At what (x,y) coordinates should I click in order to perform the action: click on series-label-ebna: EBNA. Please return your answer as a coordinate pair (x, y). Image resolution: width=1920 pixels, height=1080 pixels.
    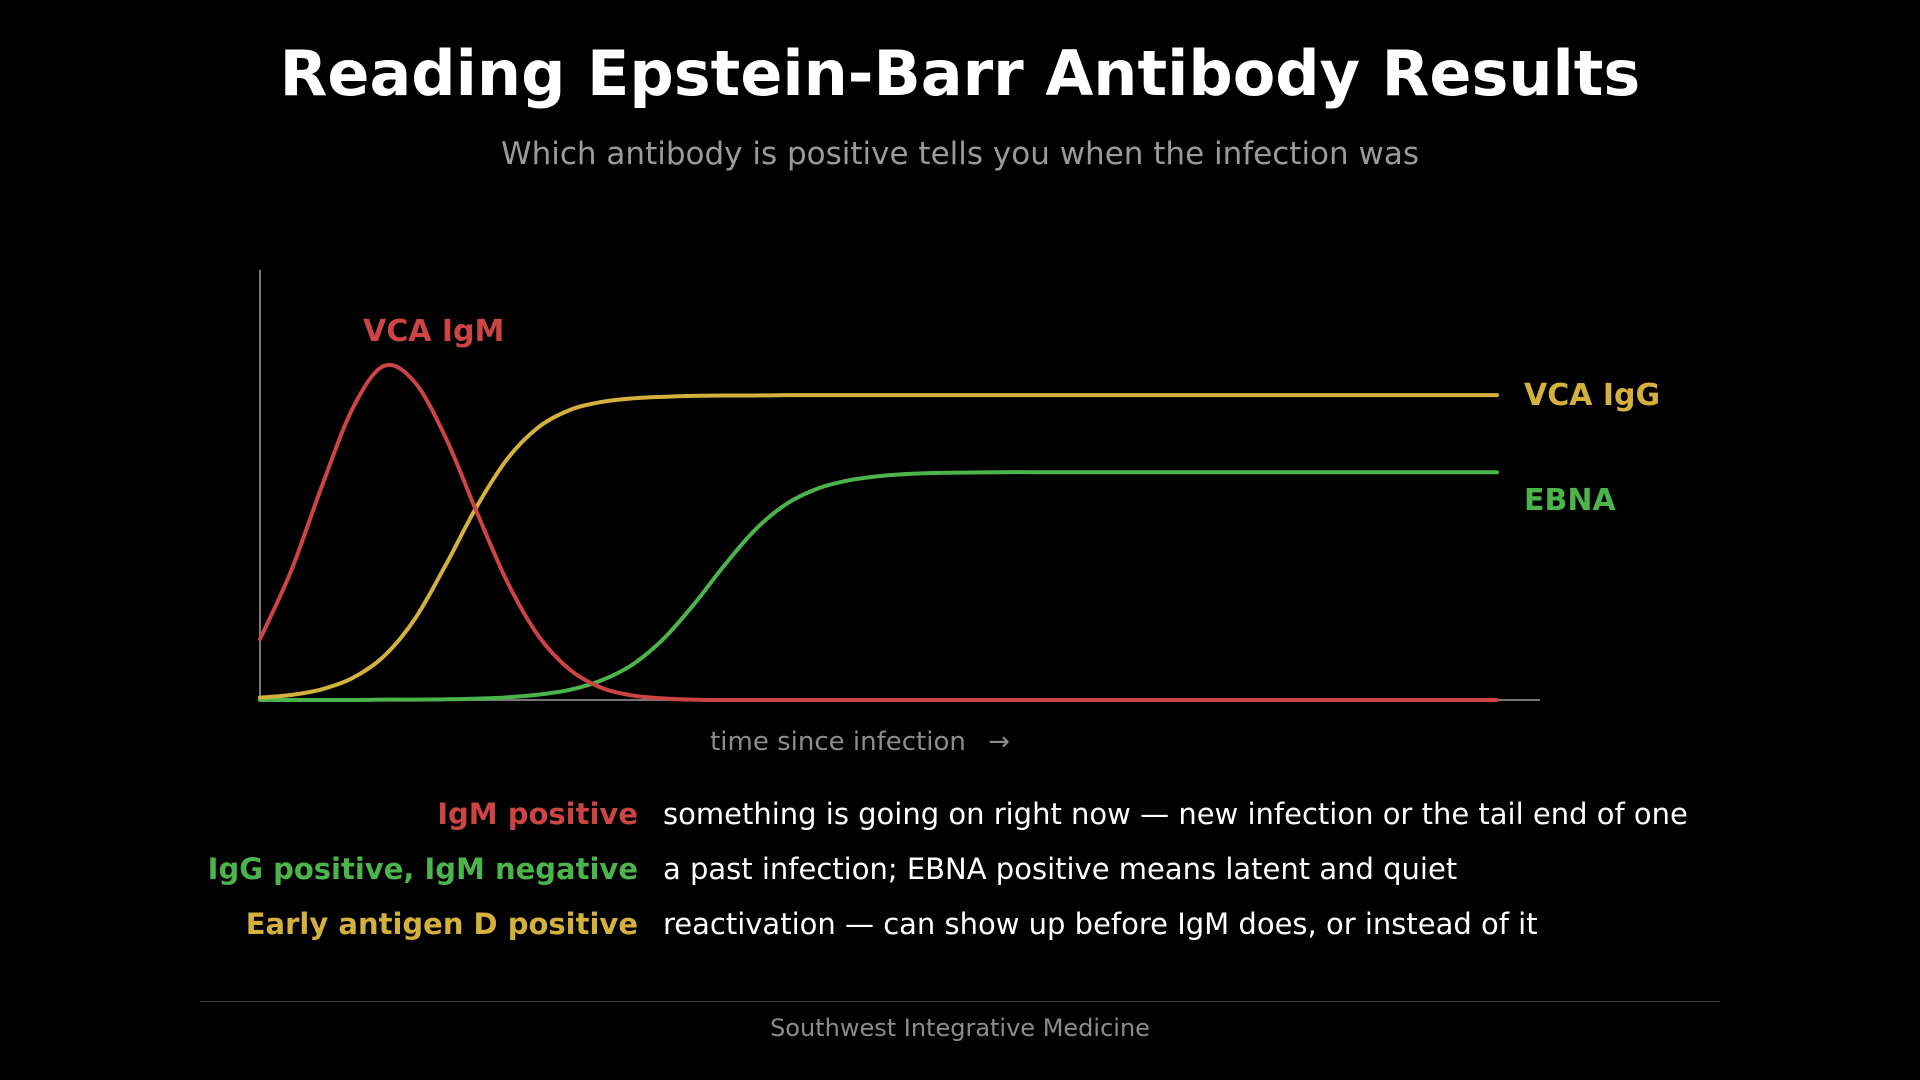
    Looking at the image, I should click on (1570, 500).